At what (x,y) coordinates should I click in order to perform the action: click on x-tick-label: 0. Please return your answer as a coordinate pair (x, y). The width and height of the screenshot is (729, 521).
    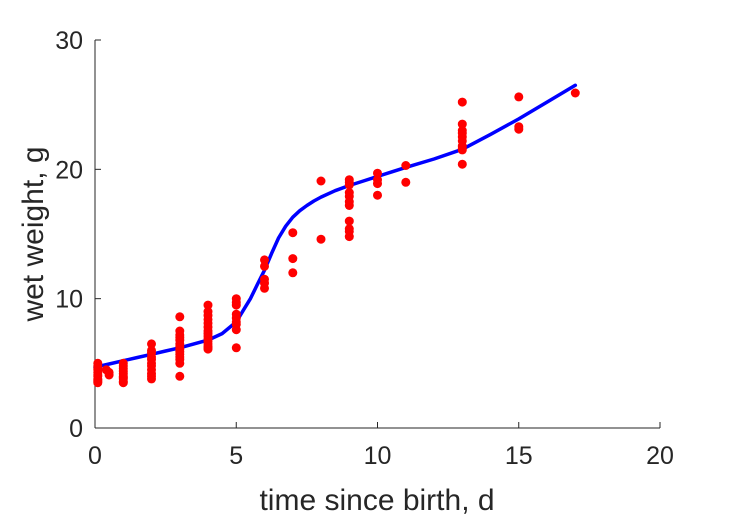
    Looking at the image, I should click on (95, 456).